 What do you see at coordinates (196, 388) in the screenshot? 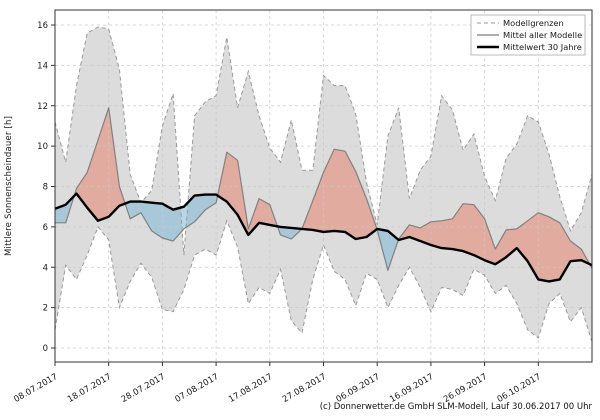
I see `x-tick-label: 07.08.2017` at bounding box center [196, 388].